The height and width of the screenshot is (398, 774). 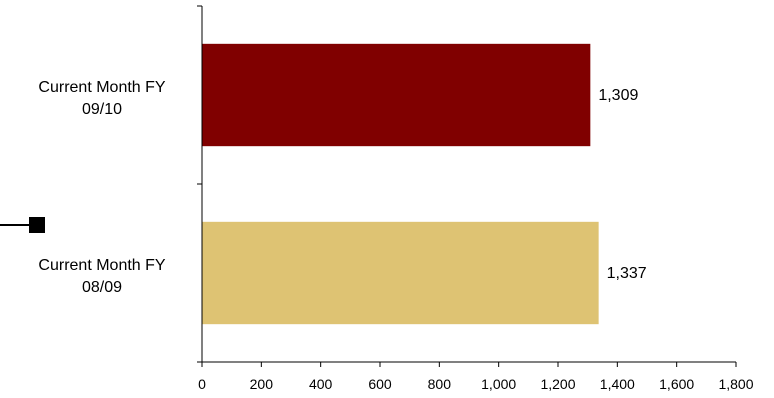 What do you see at coordinates (202, 384) in the screenshot?
I see `x-tick-label-0: 0` at bounding box center [202, 384].